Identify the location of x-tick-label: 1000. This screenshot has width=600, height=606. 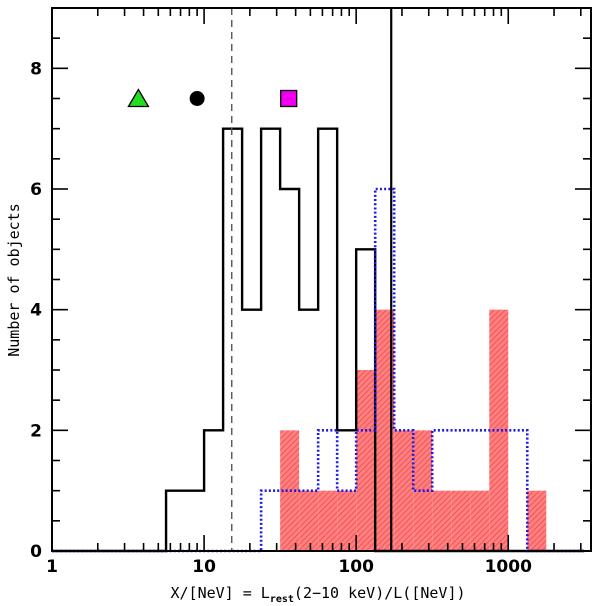
(508, 567).